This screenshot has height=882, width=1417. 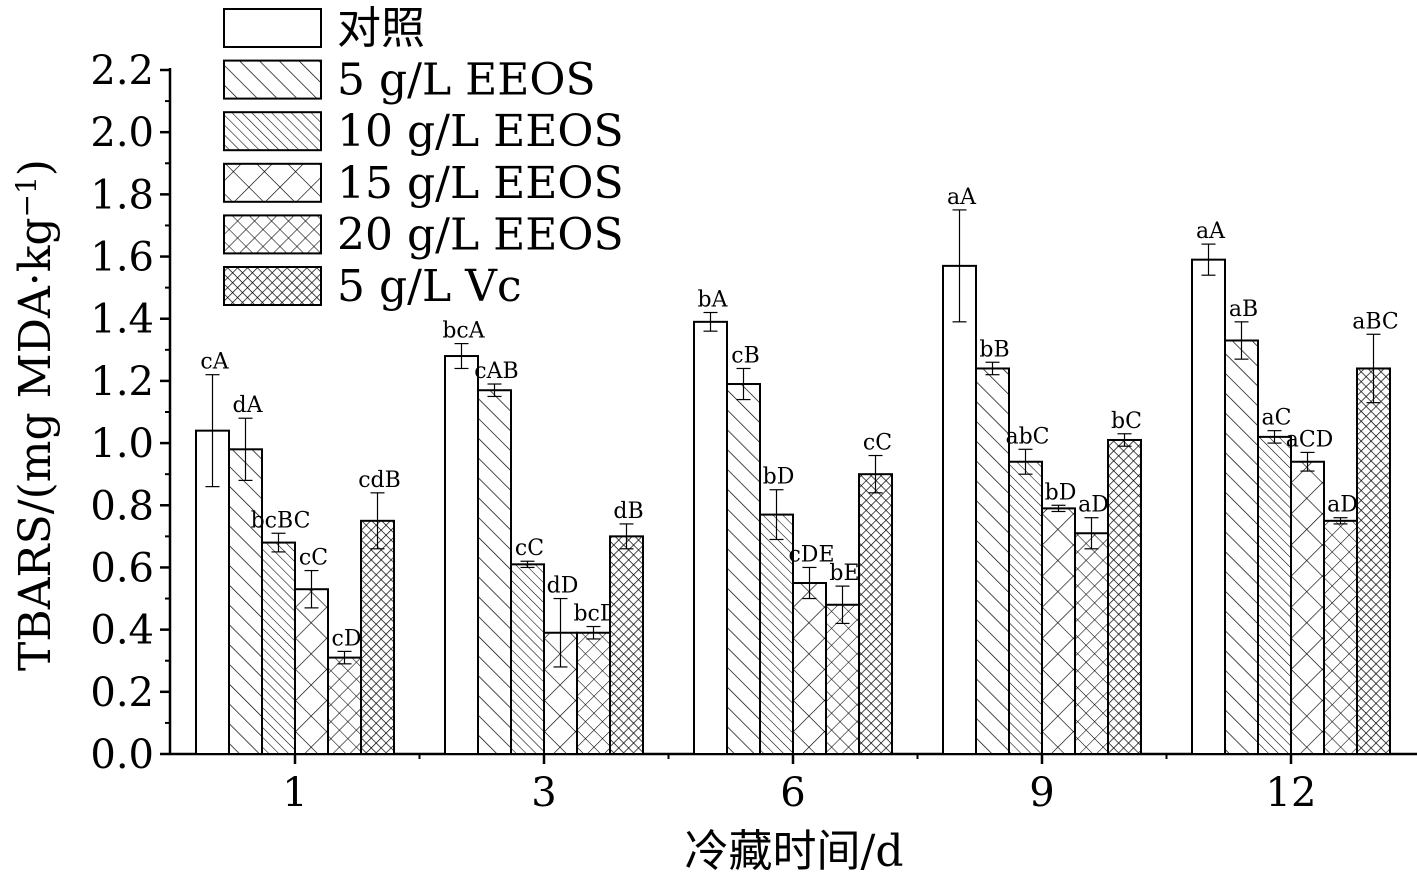 I want to click on y-tick-label: 1.8, so click(x=122, y=195).